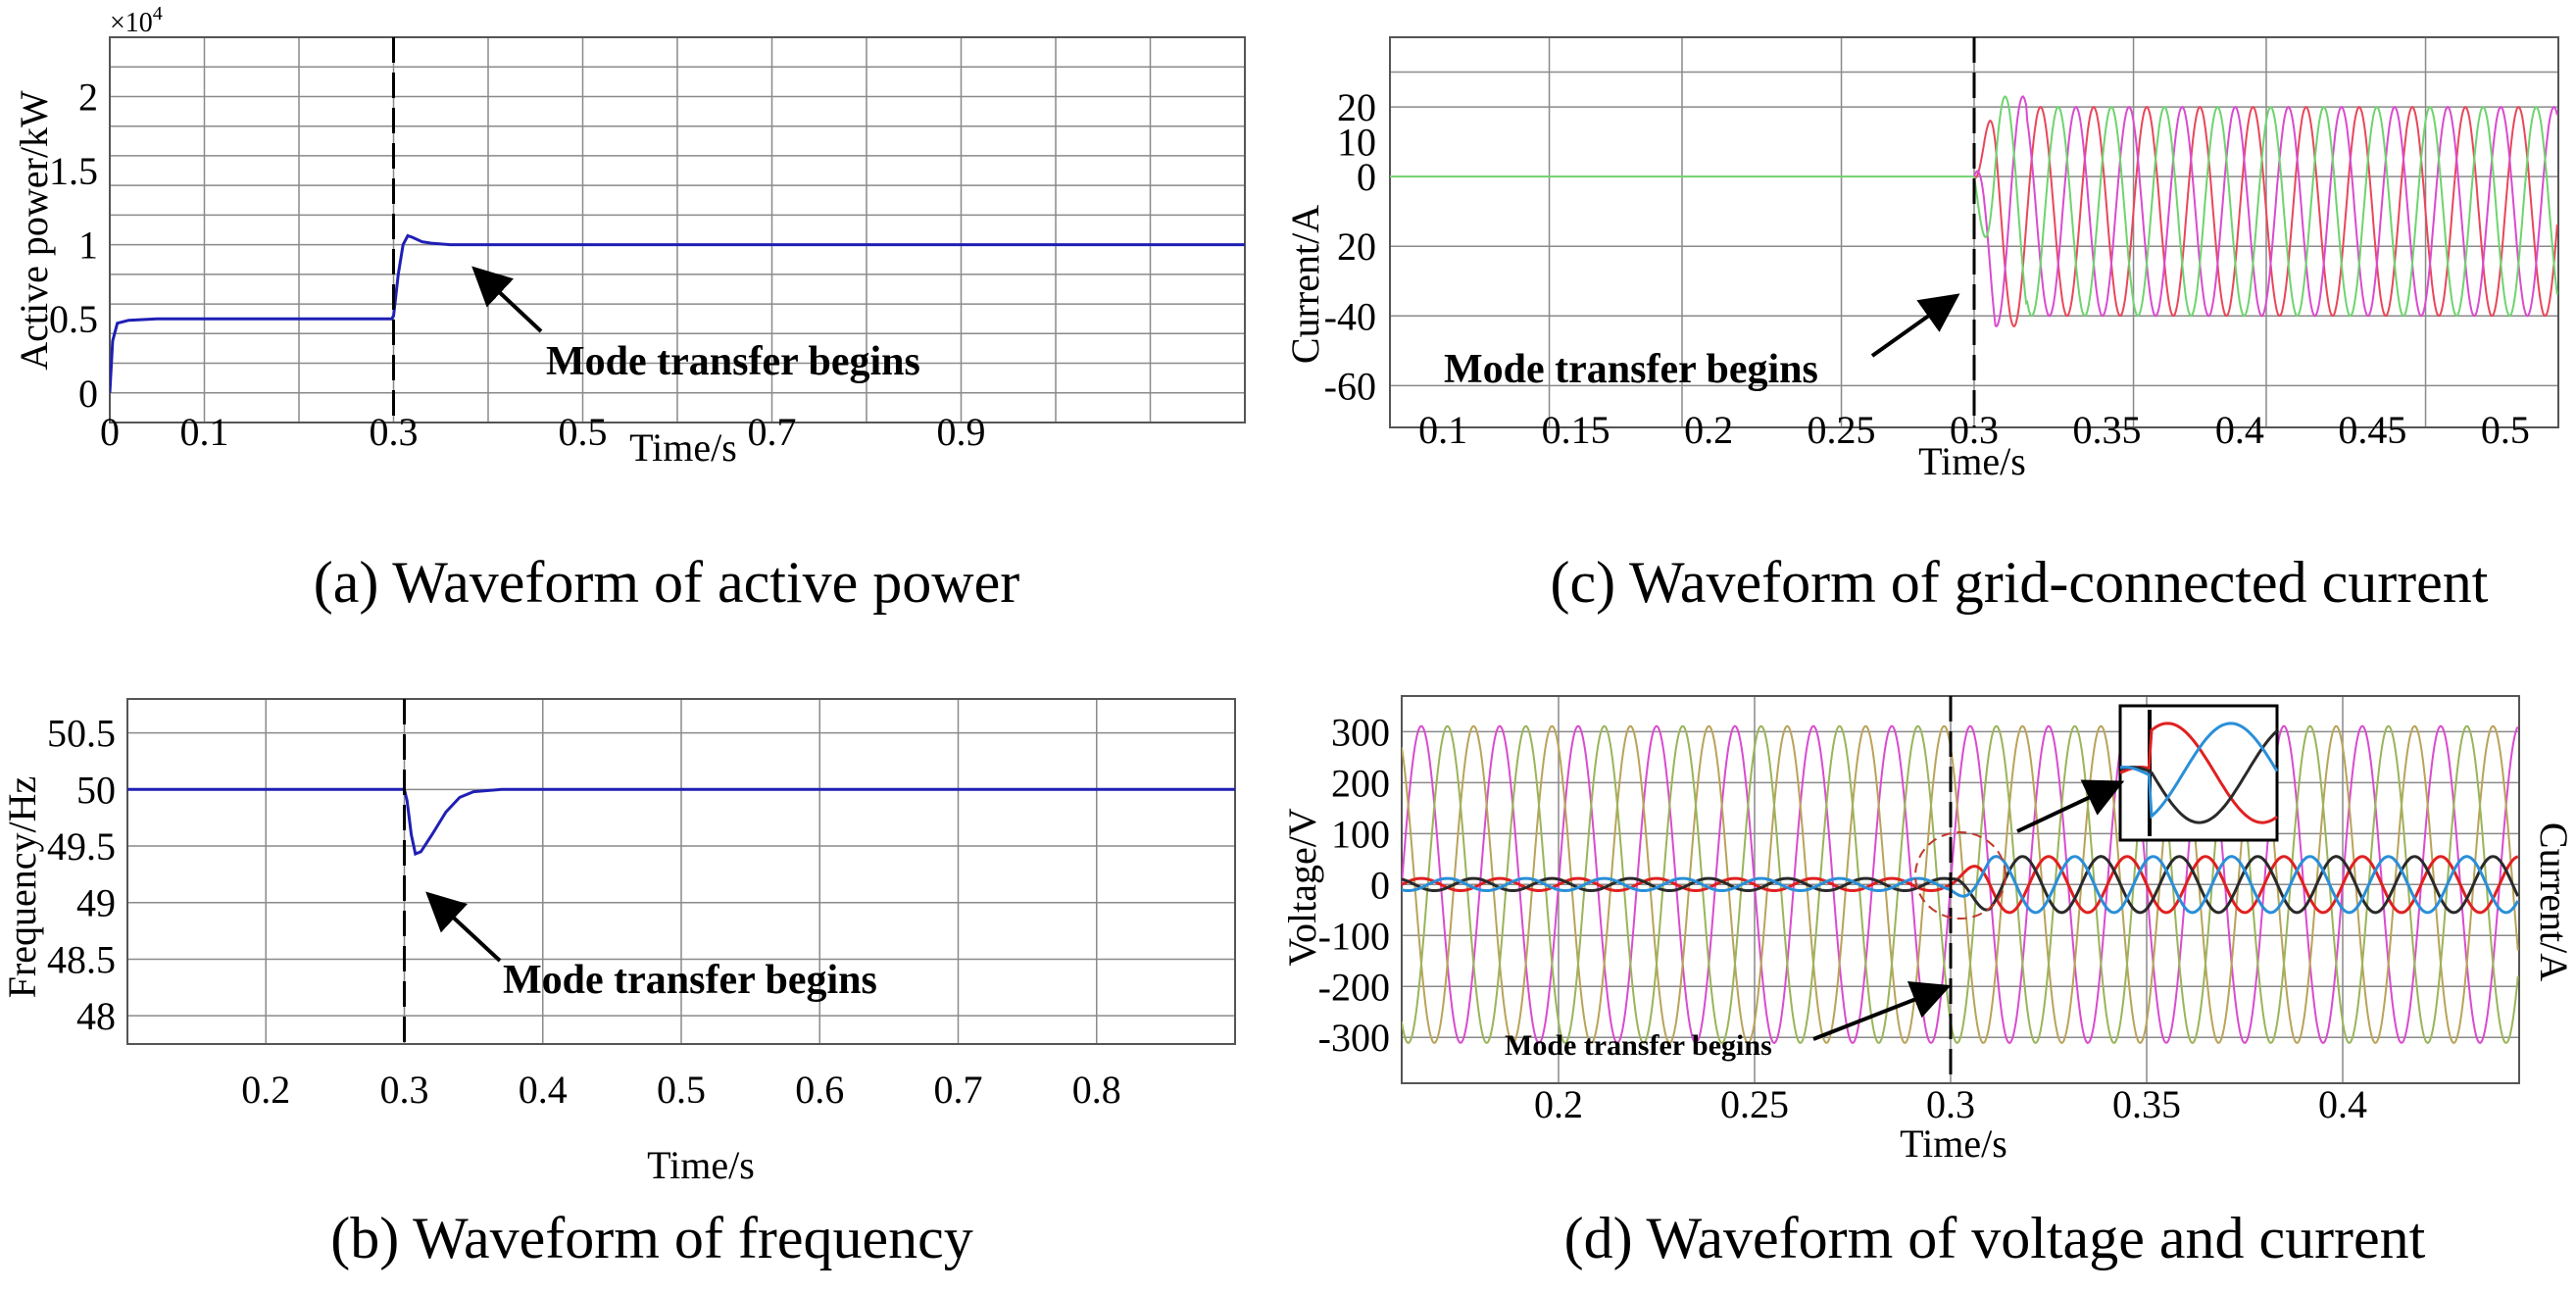  What do you see at coordinates (2020, 582) in the screenshot?
I see `panel-c-caption: (c) Waveform of grid-connected current` at bounding box center [2020, 582].